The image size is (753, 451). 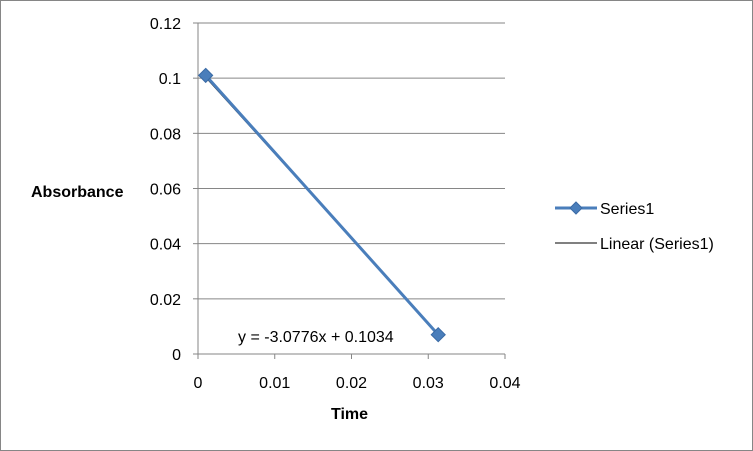 What do you see at coordinates (576, 208) in the screenshot?
I see `legend-series1-marker` at bounding box center [576, 208].